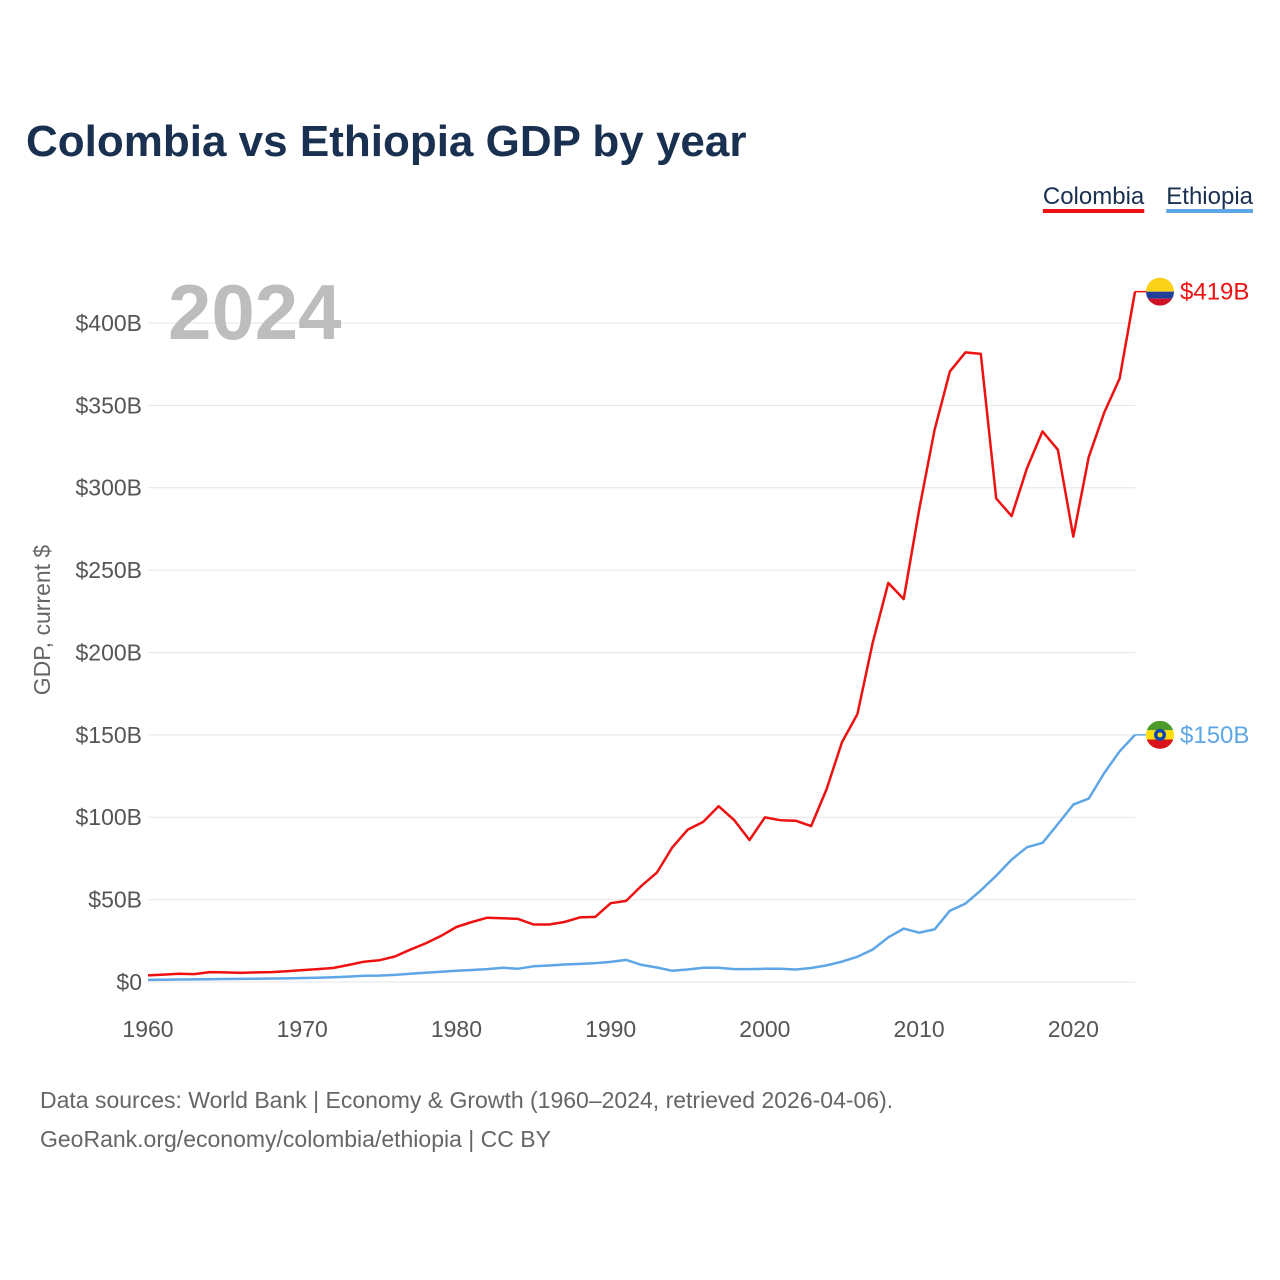 This screenshot has height=1280, width=1280. Describe the element at coordinates (1192, 513) in the screenshot. I see `end-markers: $419B $150B` at that location.